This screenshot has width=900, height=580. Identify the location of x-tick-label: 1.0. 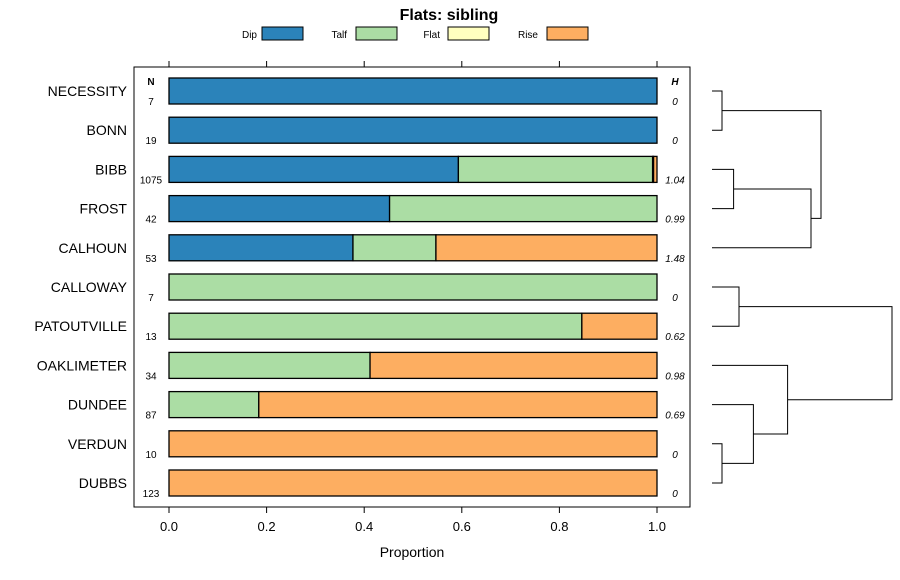
(657, 526).